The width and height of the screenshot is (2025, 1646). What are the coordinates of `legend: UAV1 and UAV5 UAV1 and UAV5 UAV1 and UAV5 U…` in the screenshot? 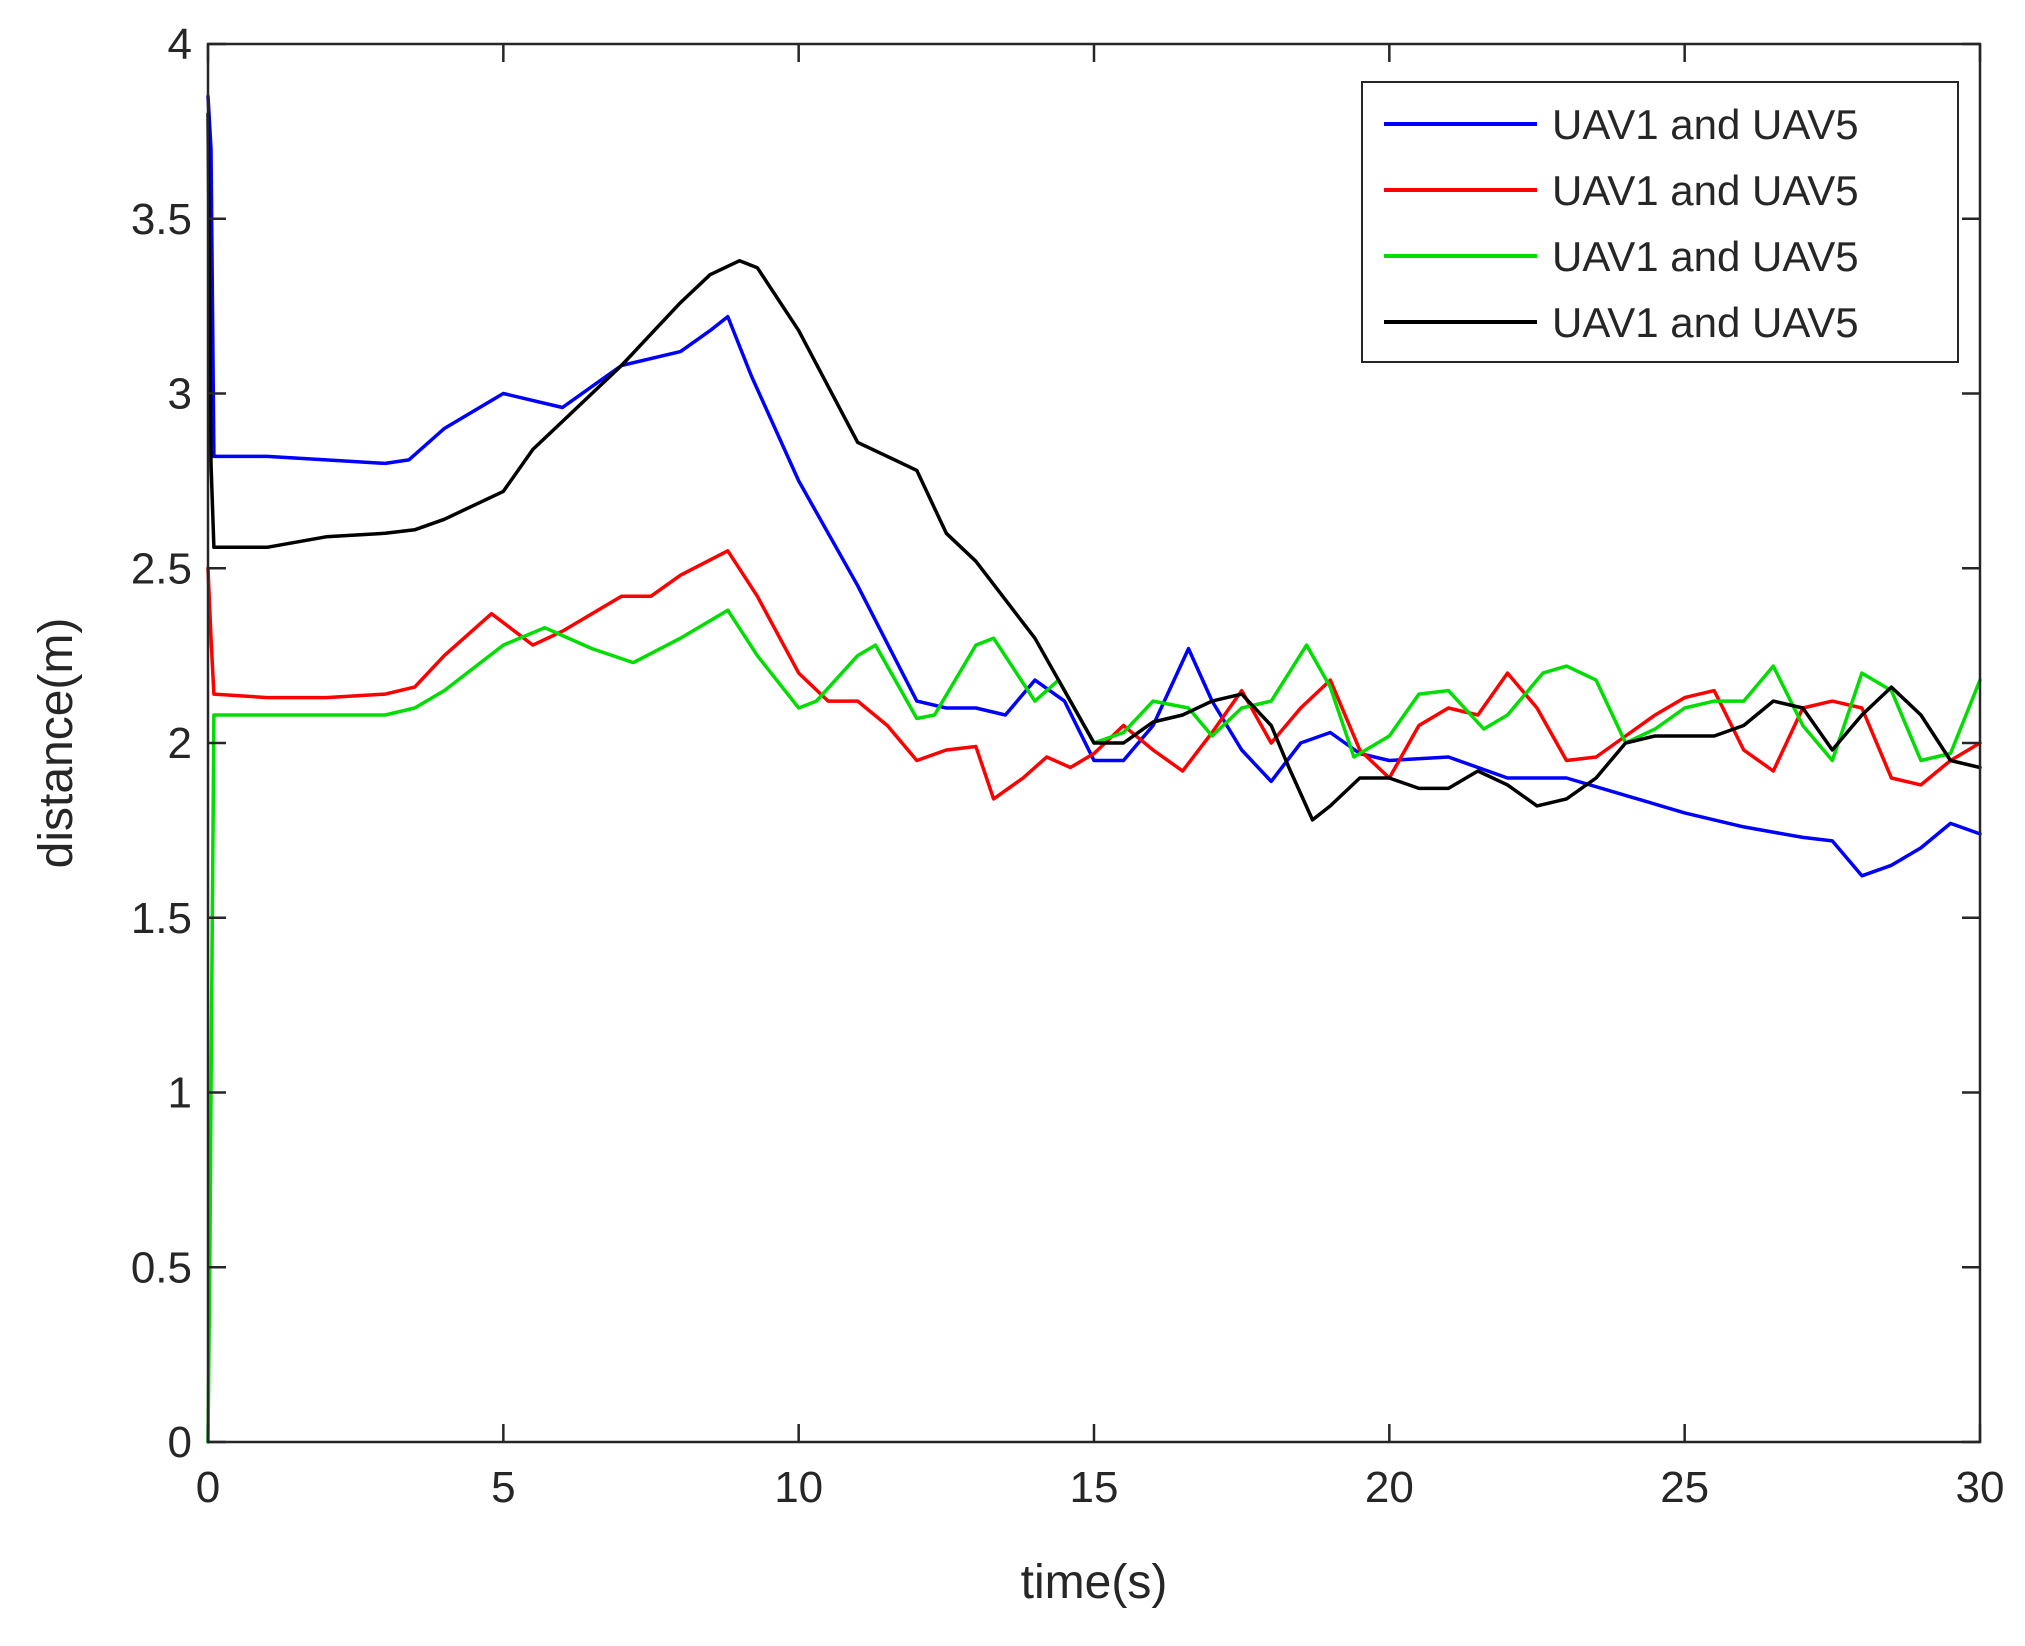 It's located at (1660, 222).